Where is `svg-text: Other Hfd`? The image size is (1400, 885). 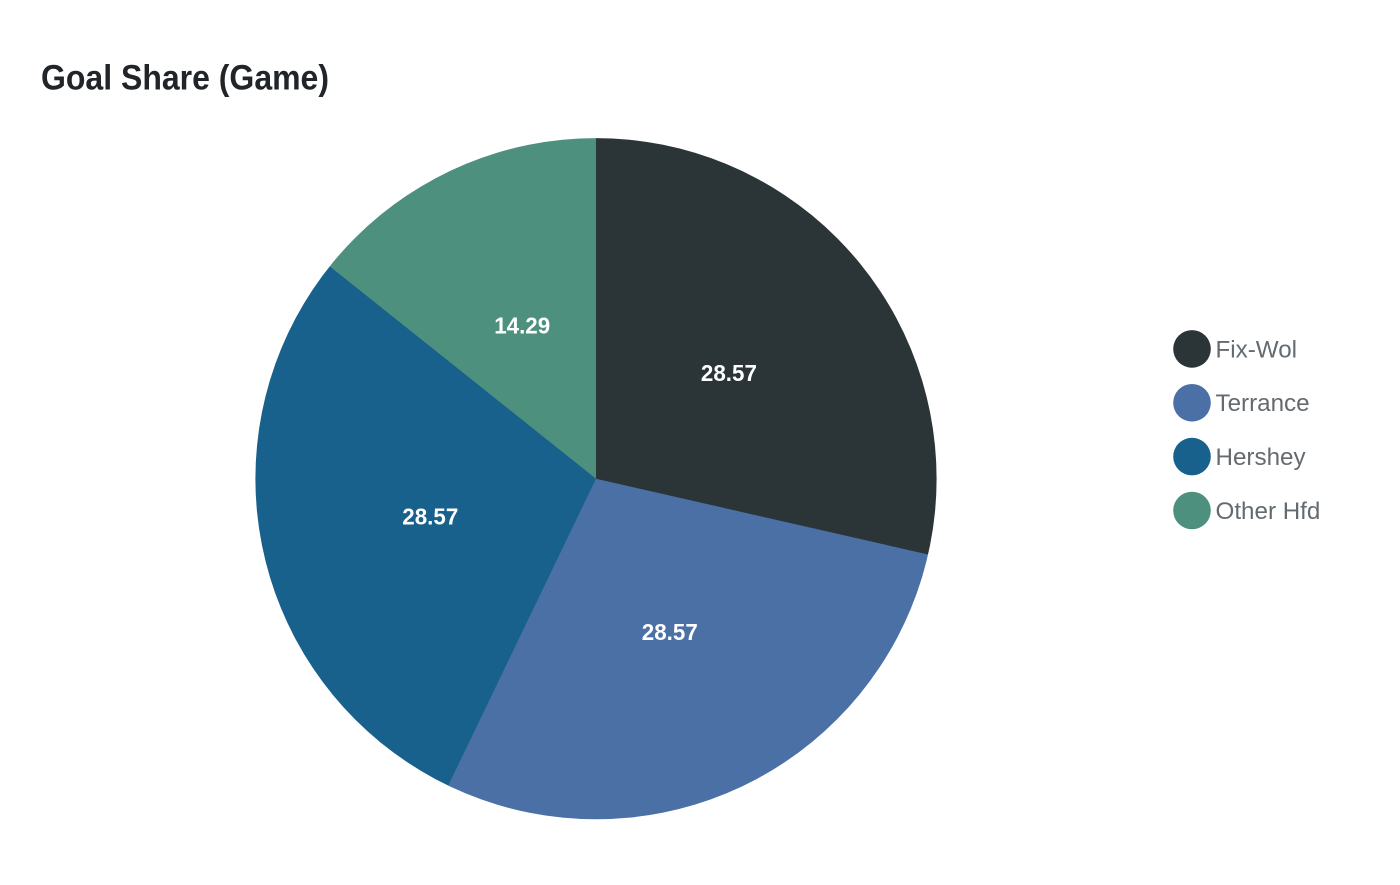 svg-text: Other Hfd is located at coordinates (1268, 511).